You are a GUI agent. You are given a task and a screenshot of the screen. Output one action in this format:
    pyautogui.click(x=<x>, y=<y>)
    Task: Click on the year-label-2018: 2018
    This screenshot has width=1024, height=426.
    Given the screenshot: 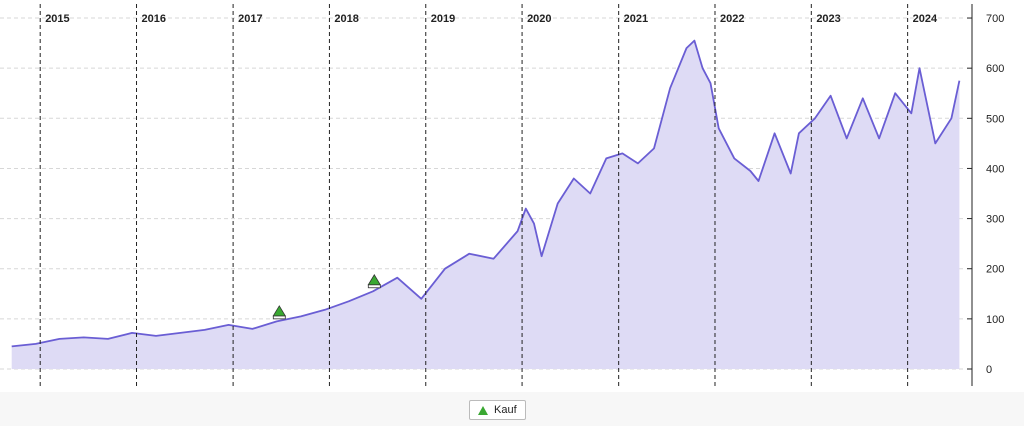 What is the action you would take?
    pyautogui.click(x=346, y=19)
    